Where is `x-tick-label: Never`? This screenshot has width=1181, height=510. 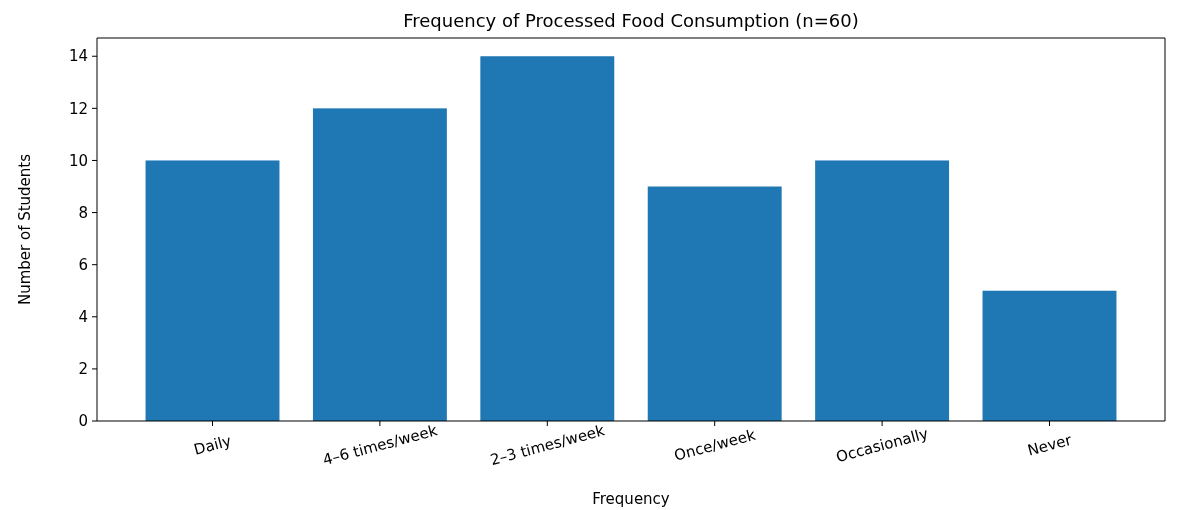 x-tick-label: Never is located at coordinates (1050, 445).